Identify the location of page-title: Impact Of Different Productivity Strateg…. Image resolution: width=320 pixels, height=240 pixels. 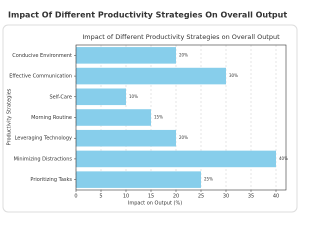
(147, 15).